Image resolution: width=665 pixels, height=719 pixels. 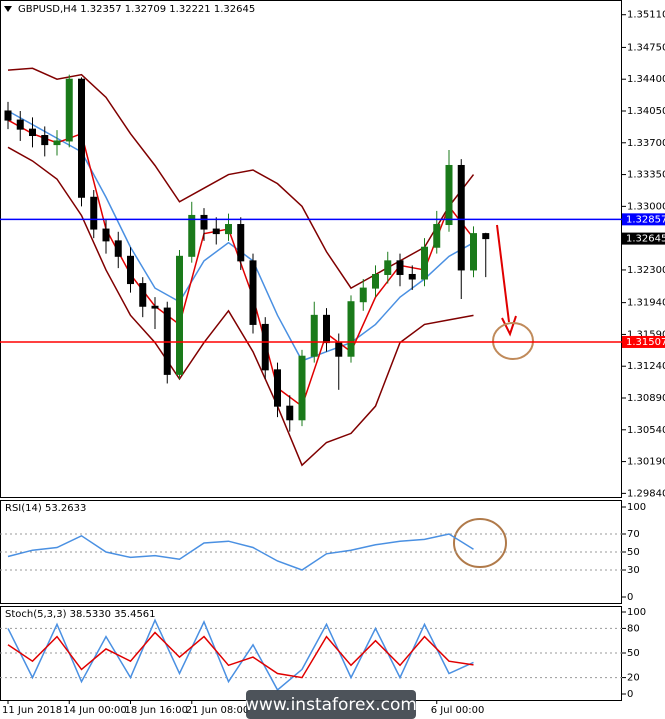 I want to click on x-tick-label: 14 Jun 00:00, so click(x=95, y=710).